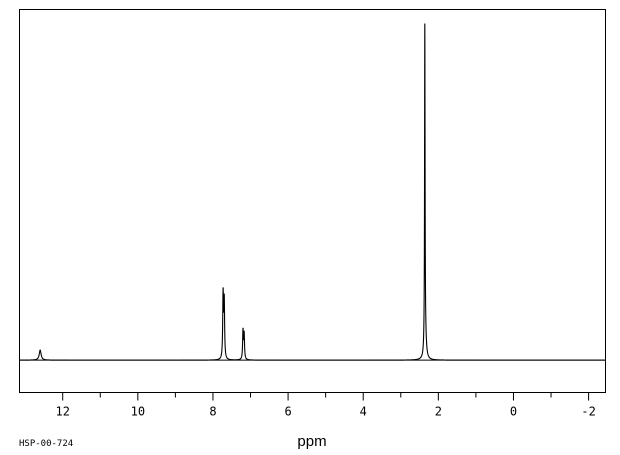 The height and width of the screenshot is (455, 620). Describe the element at coordinates (325, 405) in the screenshot. I see `x-axis: 12 10 8 6 4 2 0 -2` at that location.